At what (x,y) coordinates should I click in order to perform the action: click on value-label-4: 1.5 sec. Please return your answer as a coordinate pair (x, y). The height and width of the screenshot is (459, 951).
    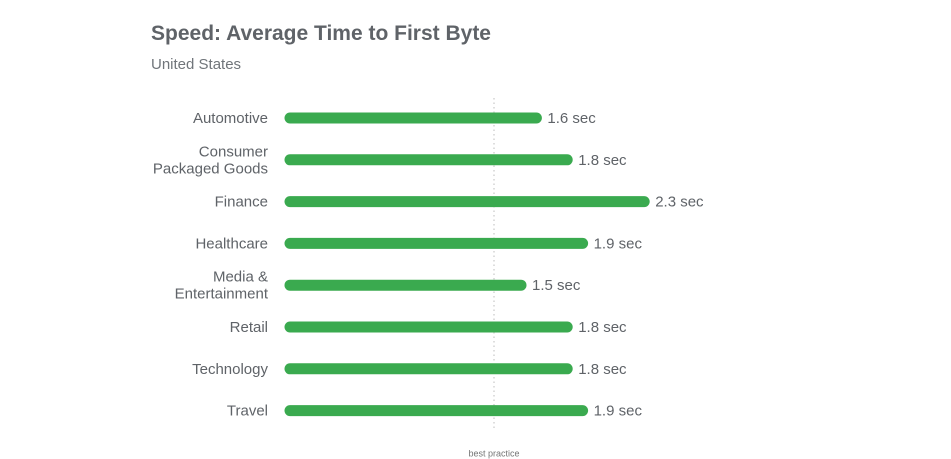
    Looking at the image, I should click on (556, 285).